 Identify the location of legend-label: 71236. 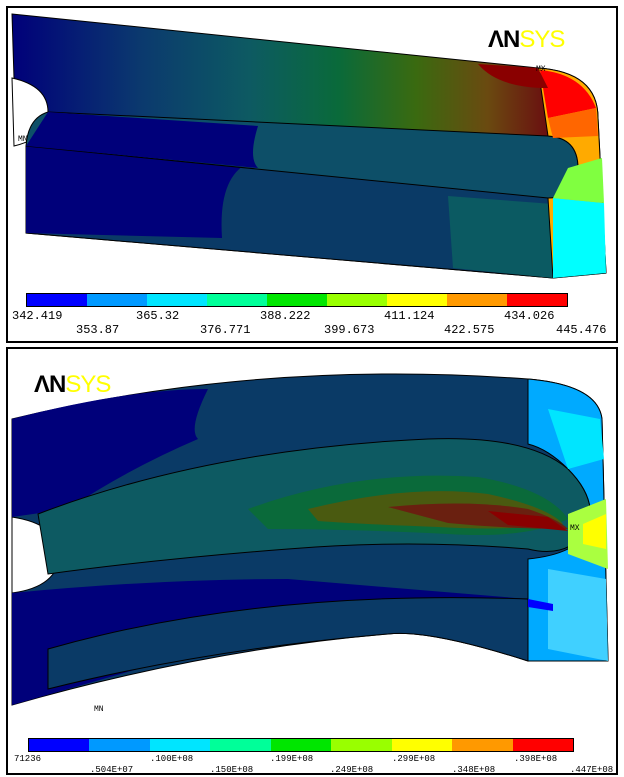
(28, 759).